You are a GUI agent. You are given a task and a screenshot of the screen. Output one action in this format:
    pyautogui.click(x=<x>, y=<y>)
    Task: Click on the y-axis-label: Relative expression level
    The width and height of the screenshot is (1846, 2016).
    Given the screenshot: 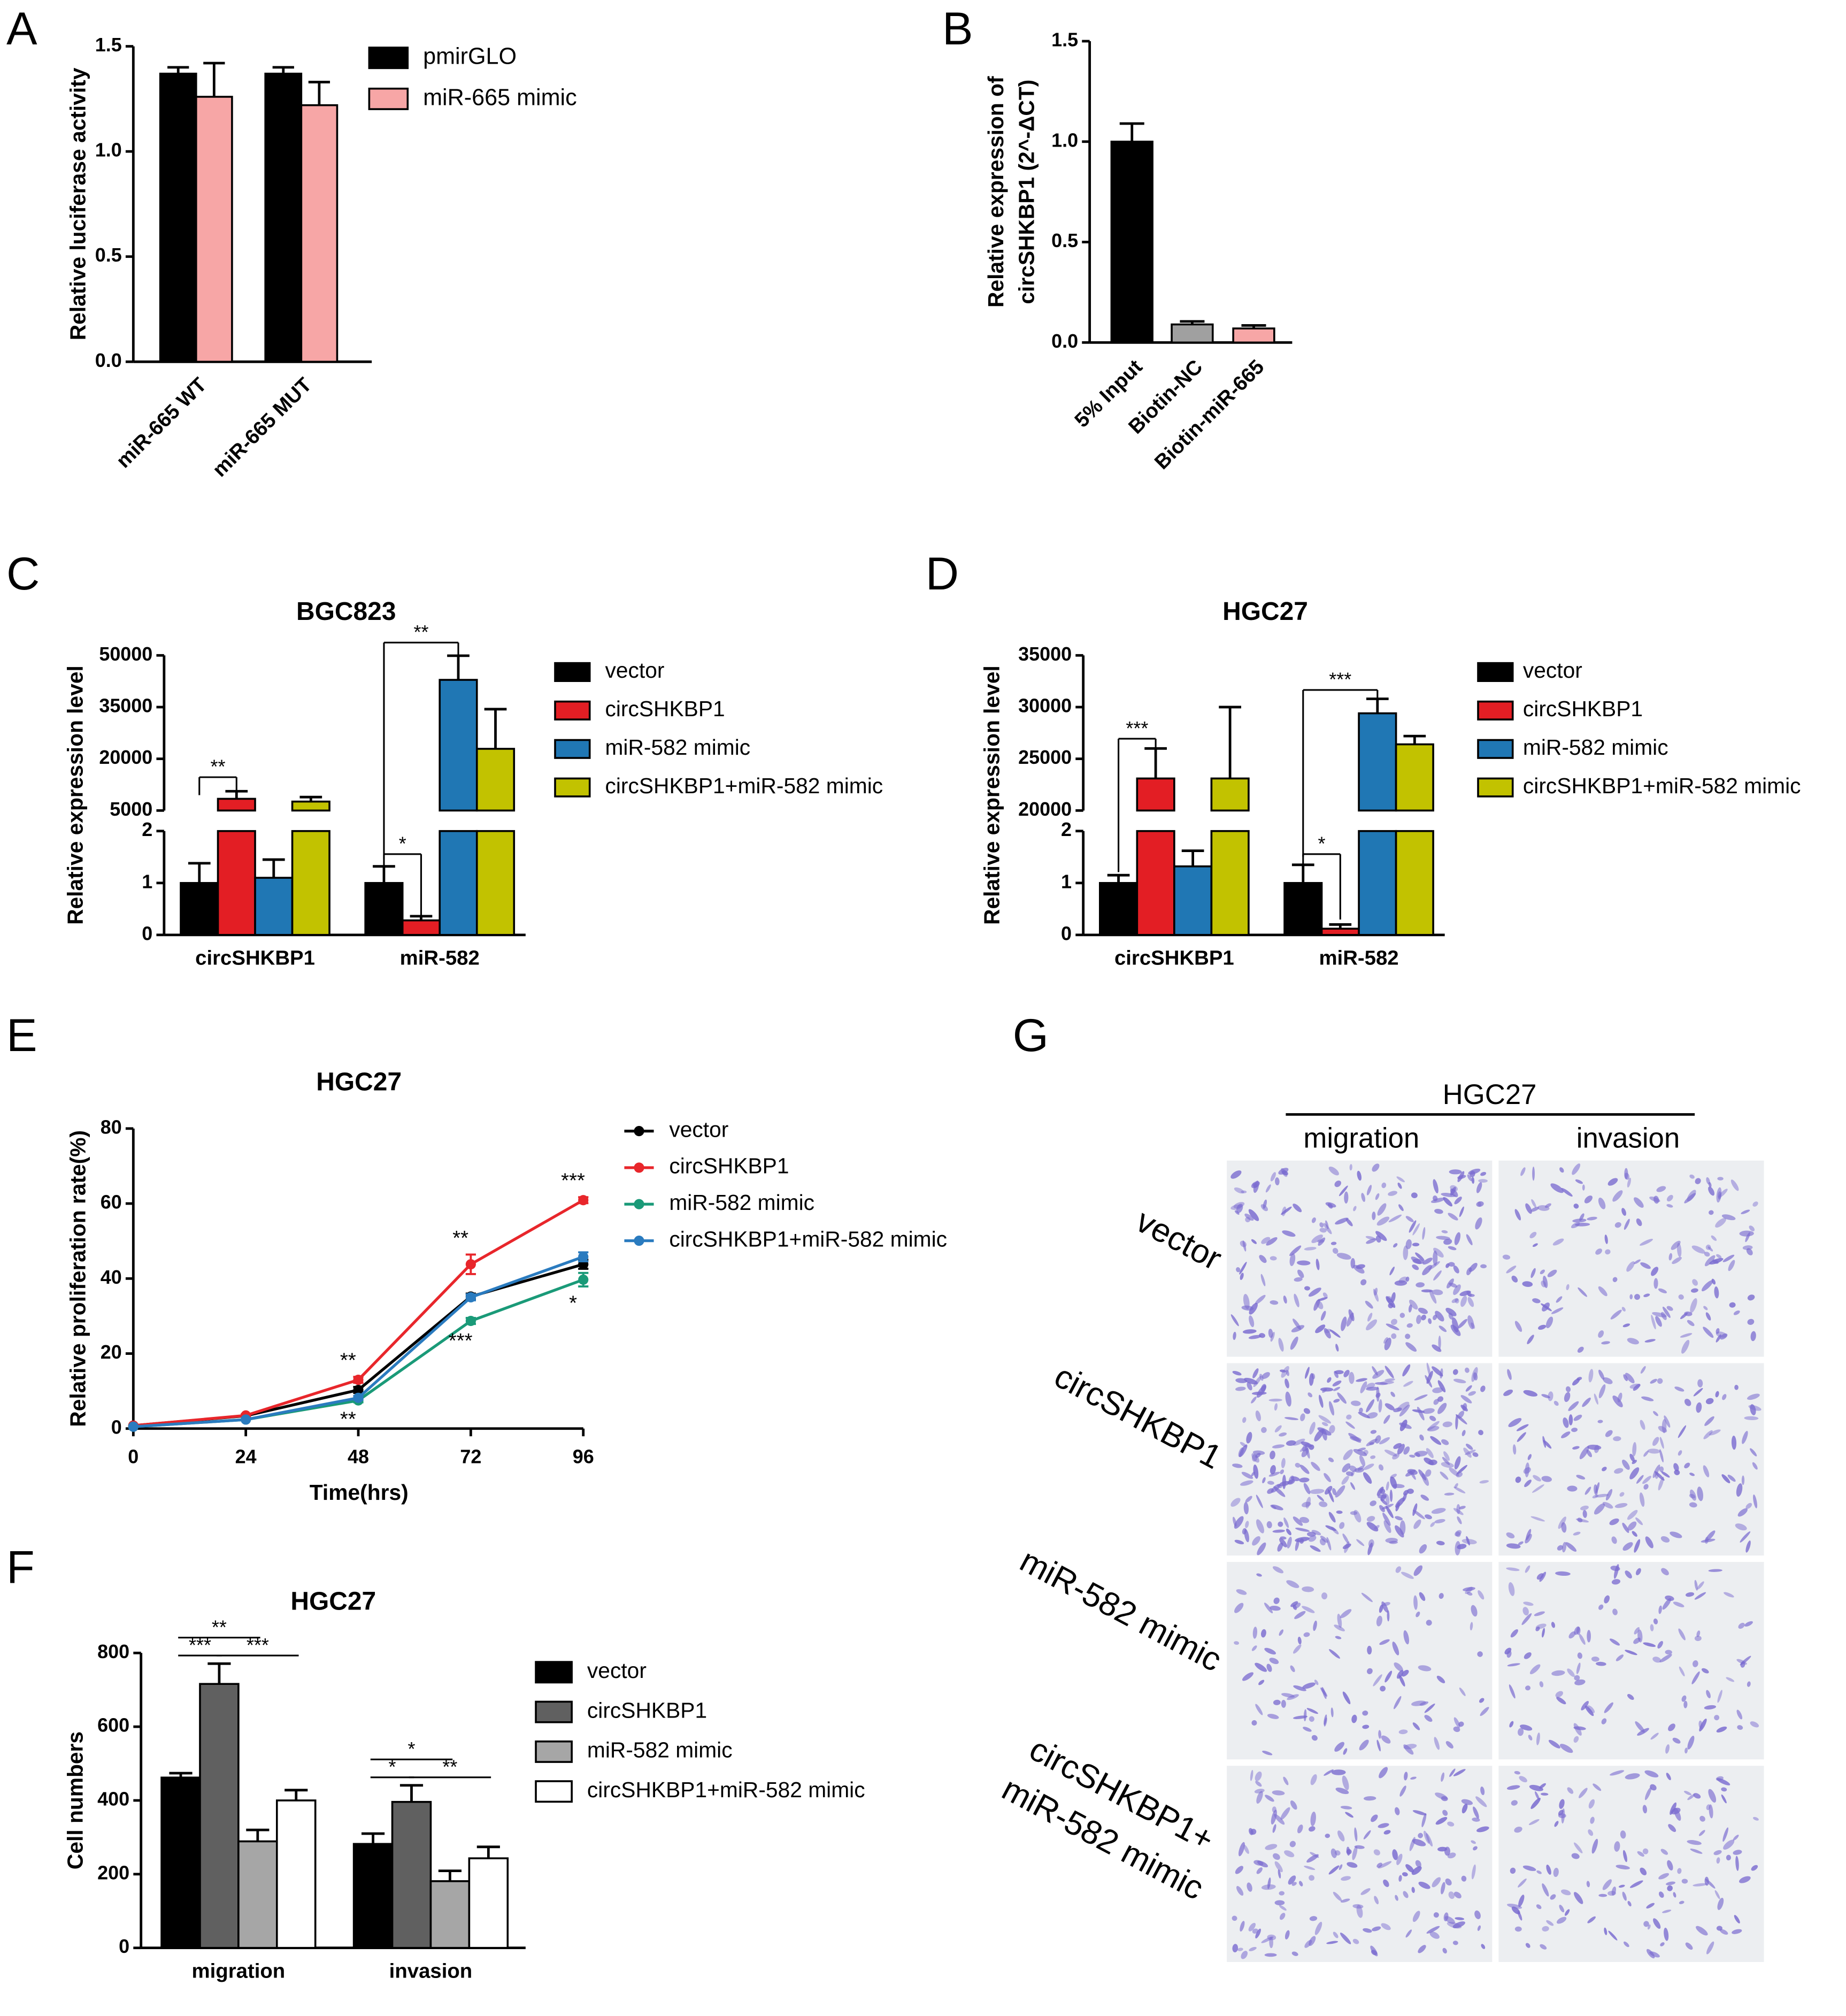 What is the action you would take?
    pyautogui.click(x=992, y=795)
    